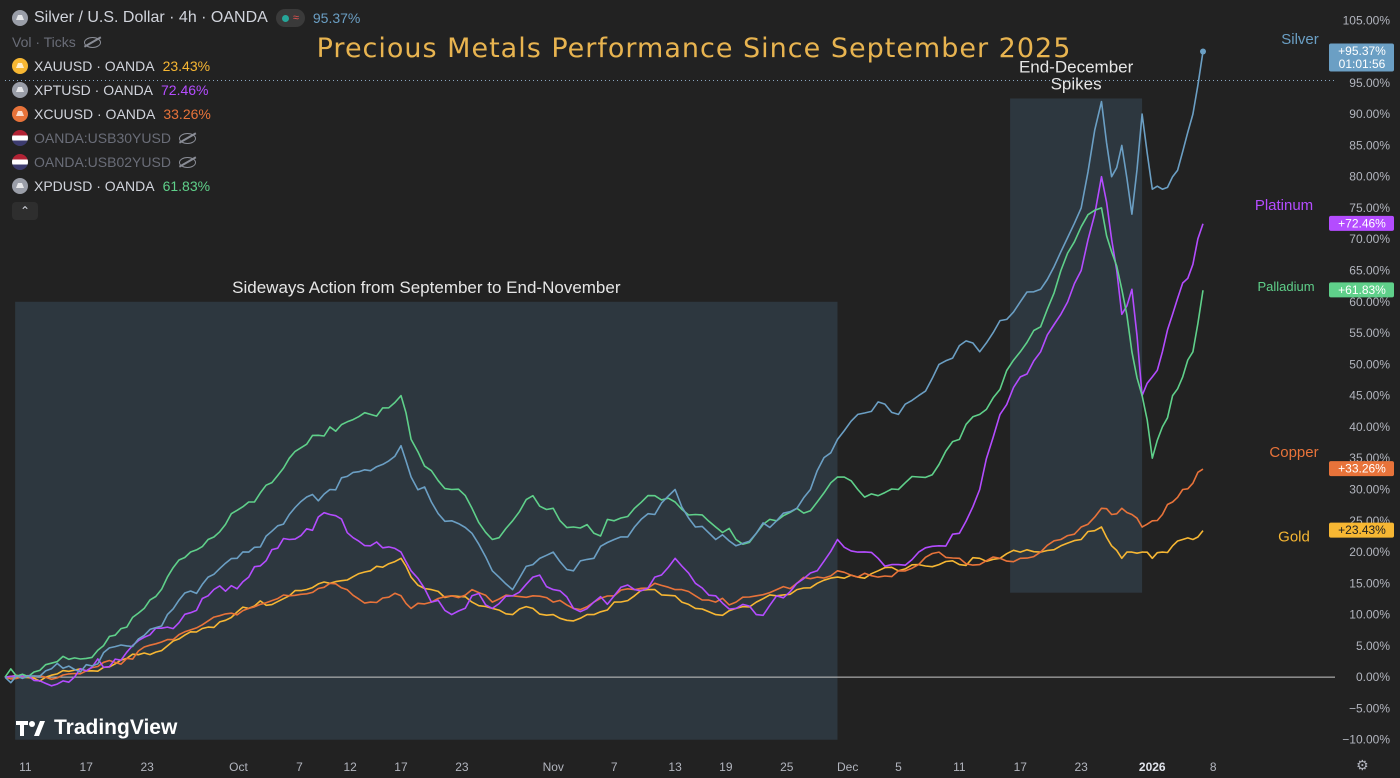 The width and height of the screenshot is (1400, 778). Describe the element at coordinates (1284, 205) in the screenshot. I see `series-name-label: Platinum` at that location.